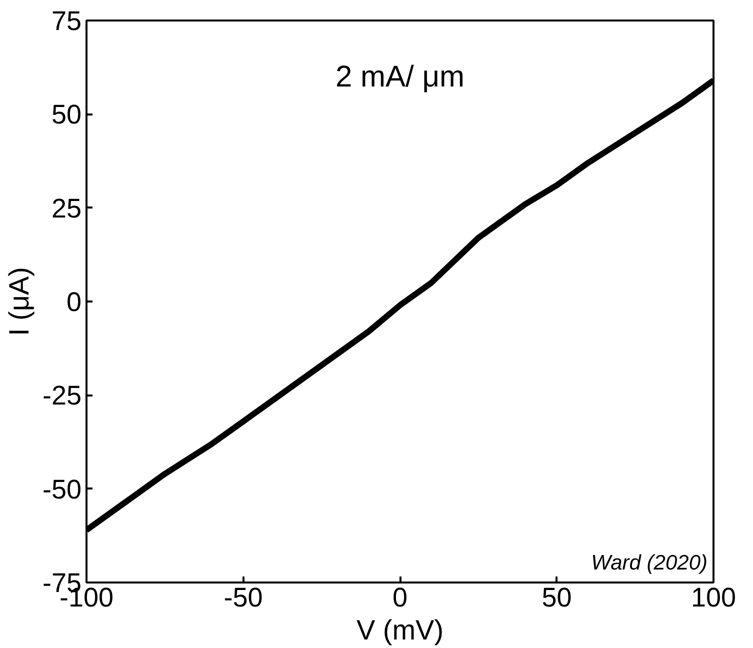  What do you see at coordinates (400, 597) in the screenshot?
I see `x-tick-label: 0` at bounding box center [400, 597].